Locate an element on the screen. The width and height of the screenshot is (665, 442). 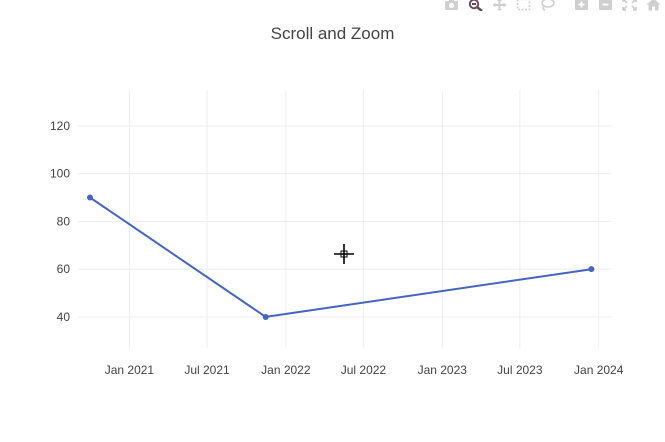
camera-button is located at coordinates (451, 7).